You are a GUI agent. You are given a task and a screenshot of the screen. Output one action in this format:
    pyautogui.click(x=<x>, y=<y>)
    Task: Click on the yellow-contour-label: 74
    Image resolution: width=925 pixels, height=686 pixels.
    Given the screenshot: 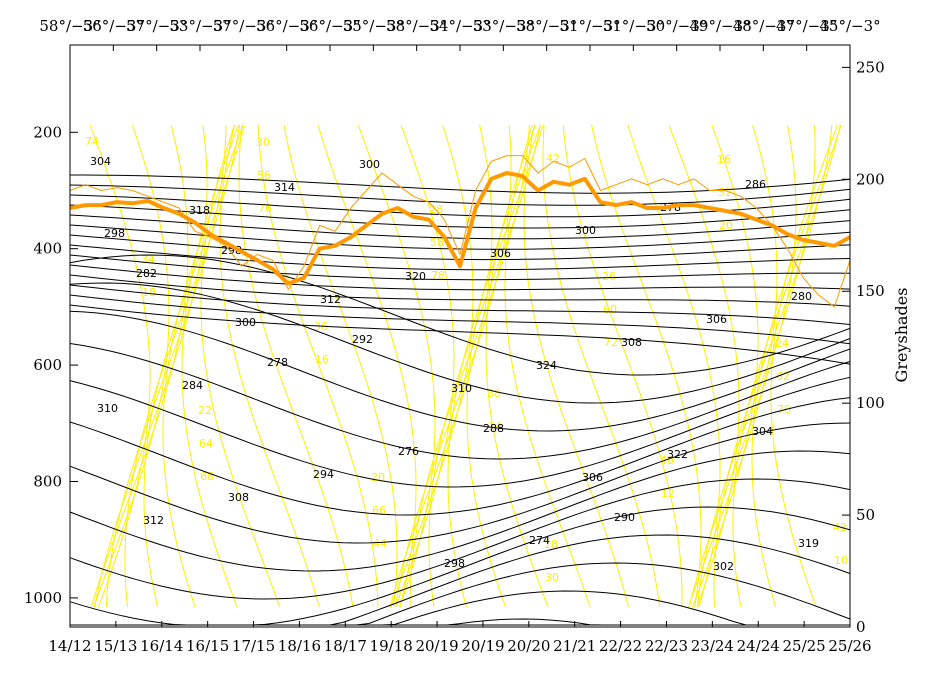 What is the action you would take?
    pyautogui.click(x=92, y=141)
    